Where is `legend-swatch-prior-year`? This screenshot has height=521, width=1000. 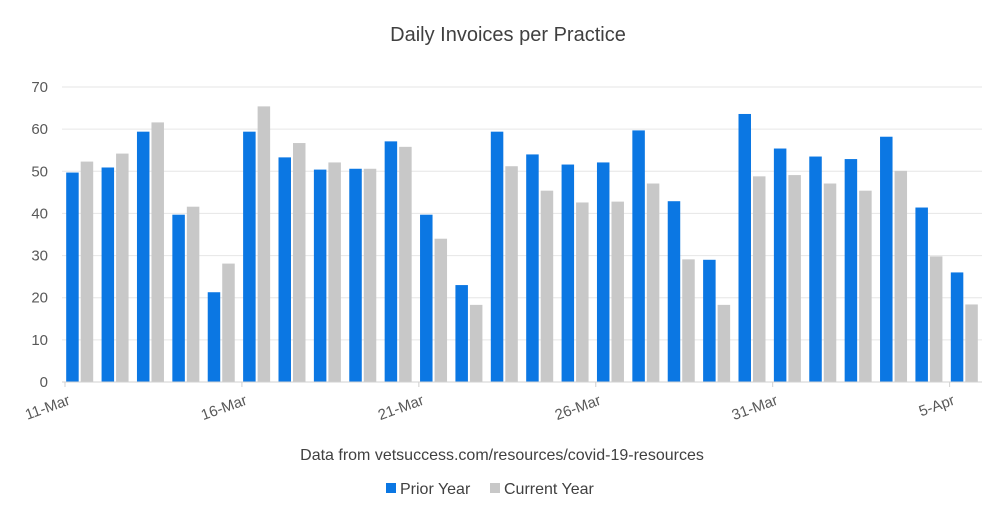 legend-swatch-prior-year is located at coordinates (391, 488).